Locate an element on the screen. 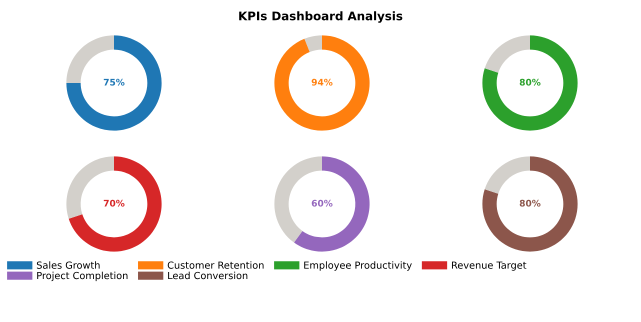 The image size is (641, 322). legend-label: Customer Retention is located at coordinates (216, 265).